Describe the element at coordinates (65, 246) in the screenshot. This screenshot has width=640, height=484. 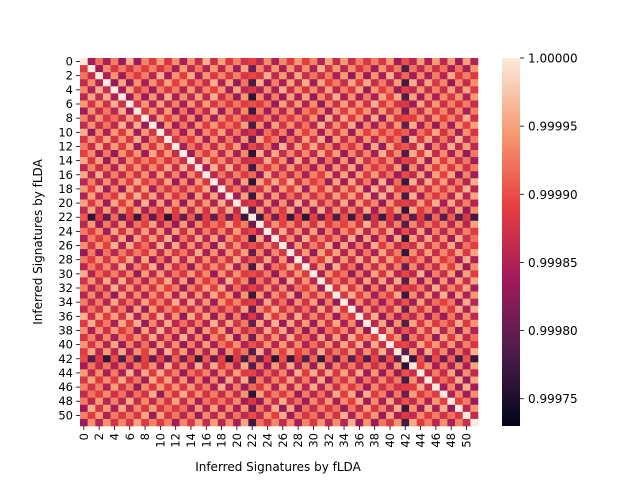
I see `y-tick-label: 26` at that location.